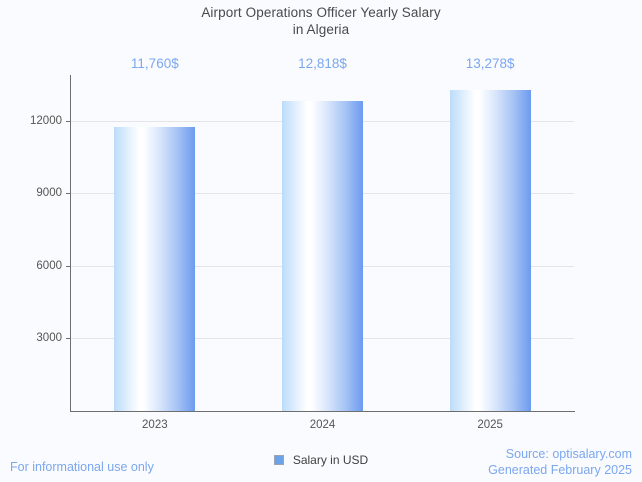  Describe the element at coordinates (330, 460) in the screenshot. I see `legend-item-label: Salary in USD` at that location.